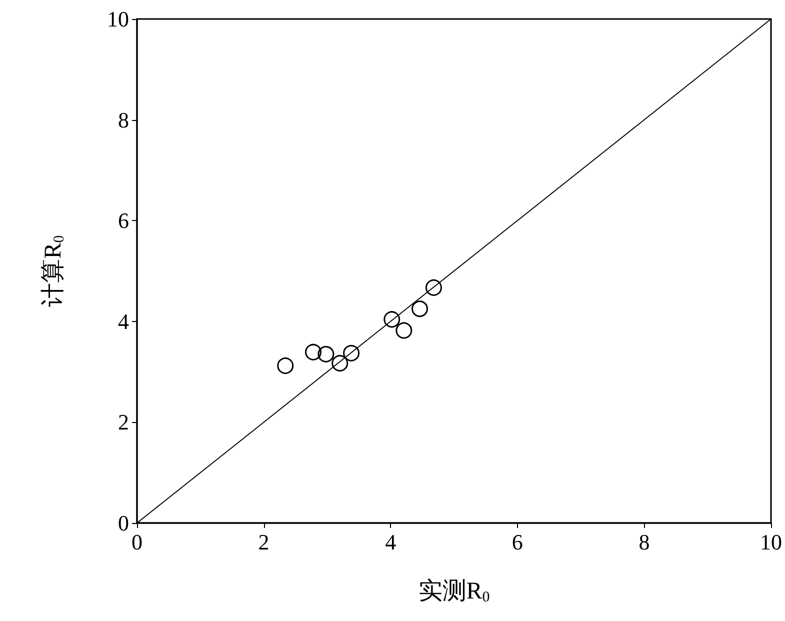 The width and height of the screenshot is (785, 621). Describe the element at coordinates (118, 19) in the screenshot. I see `y-tick-label: 10` at that location.